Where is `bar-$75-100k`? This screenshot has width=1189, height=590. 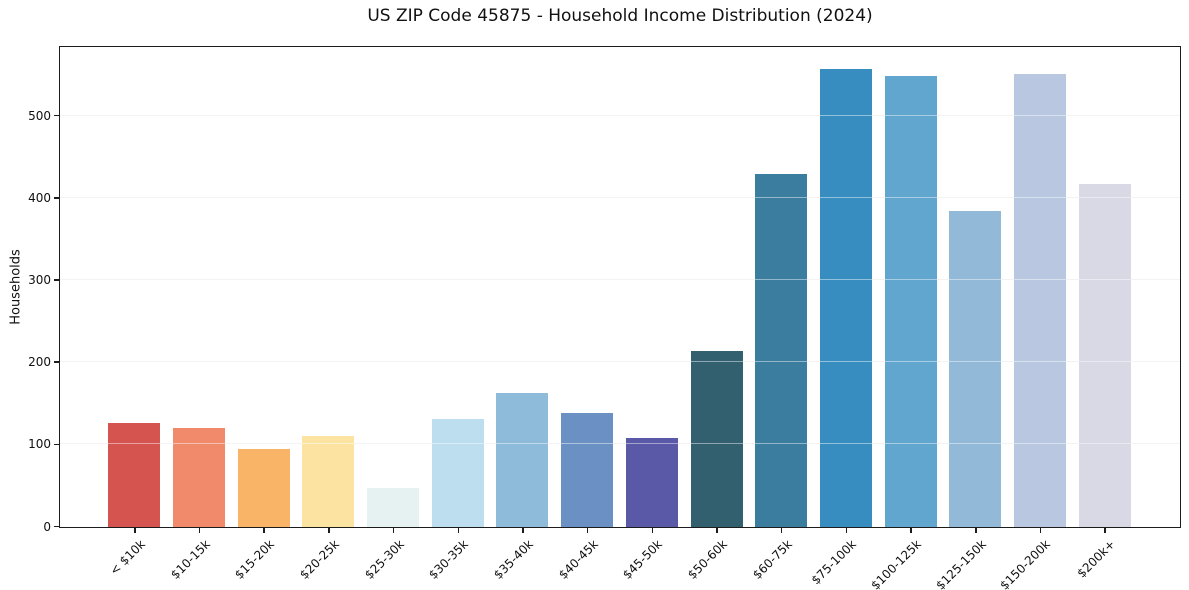 bar-$75-100k is located at coordinates (845, 297).